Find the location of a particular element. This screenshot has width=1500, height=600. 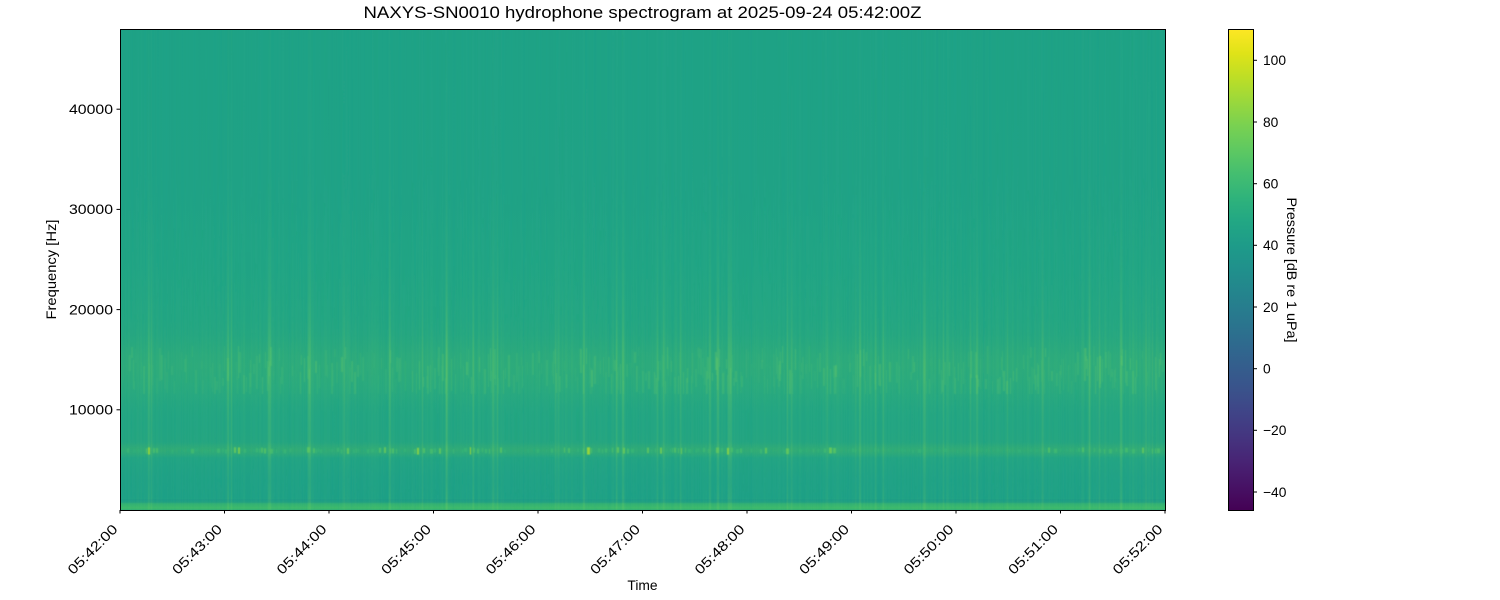

svg-text: −40 is located at coordinates (1275, 492).